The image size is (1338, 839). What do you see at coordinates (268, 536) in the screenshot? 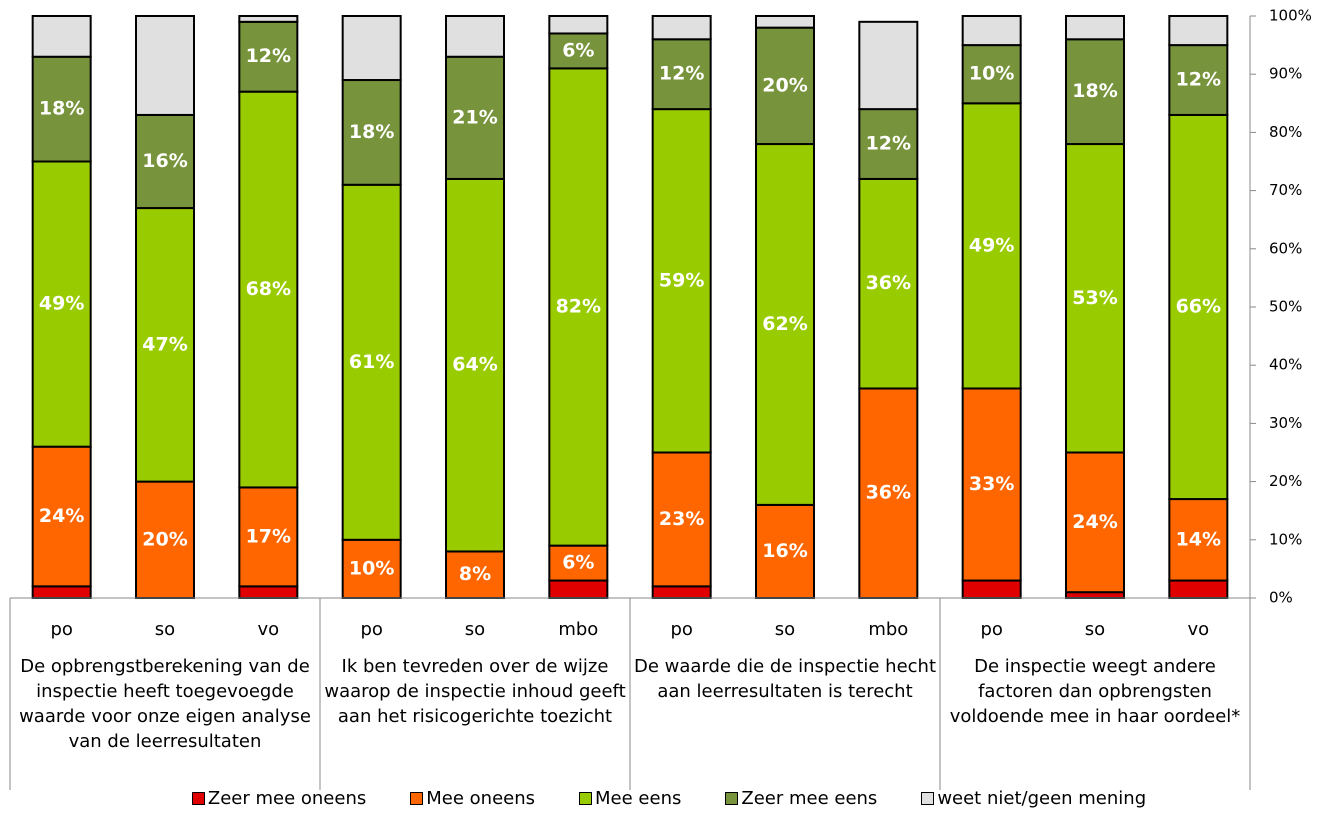
I see `value-label: 17%` at bounding box center [268, 536].